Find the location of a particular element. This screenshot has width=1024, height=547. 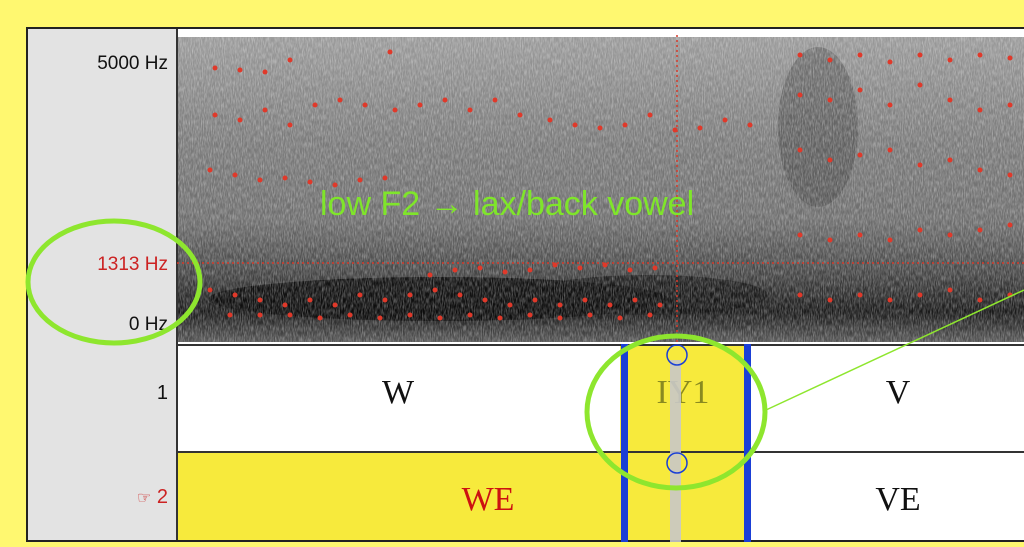

tier1-number: 1 is located at coordinates (162, 393).